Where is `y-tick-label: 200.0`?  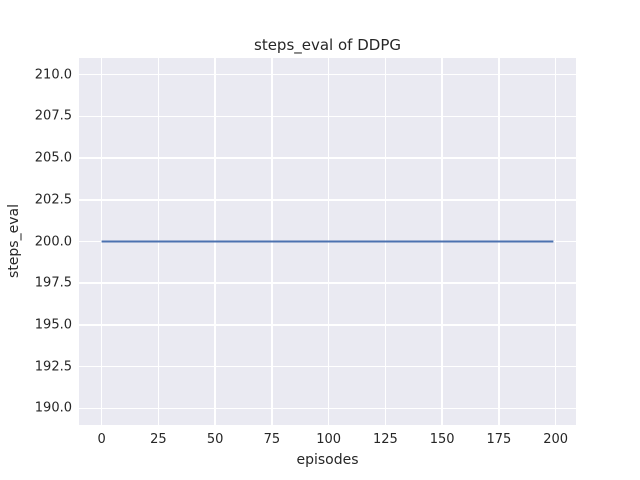
y-tick-label: 200.0 is located at coordinates (53, 241).